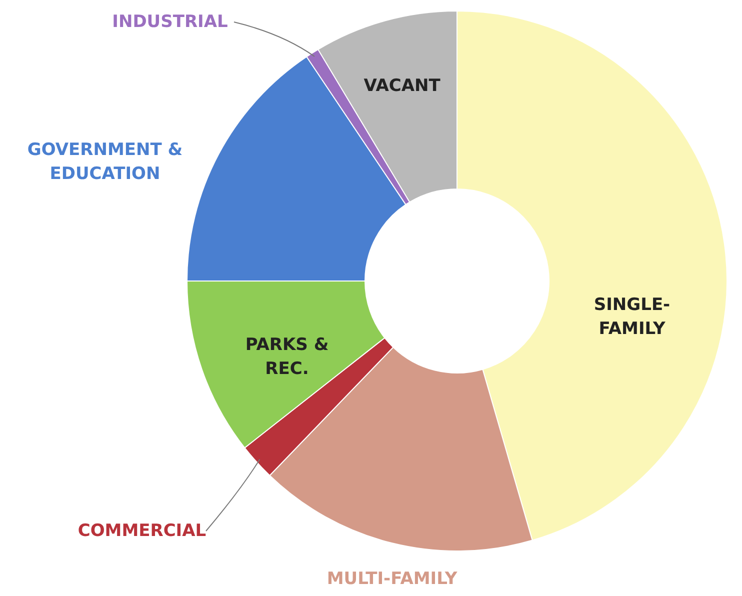 The height and width of the screenshot is (596, 742). Describe the element at coordinates (287, 357) in the screenshot. I see `slice-label: PARKS & REC.` at that location.